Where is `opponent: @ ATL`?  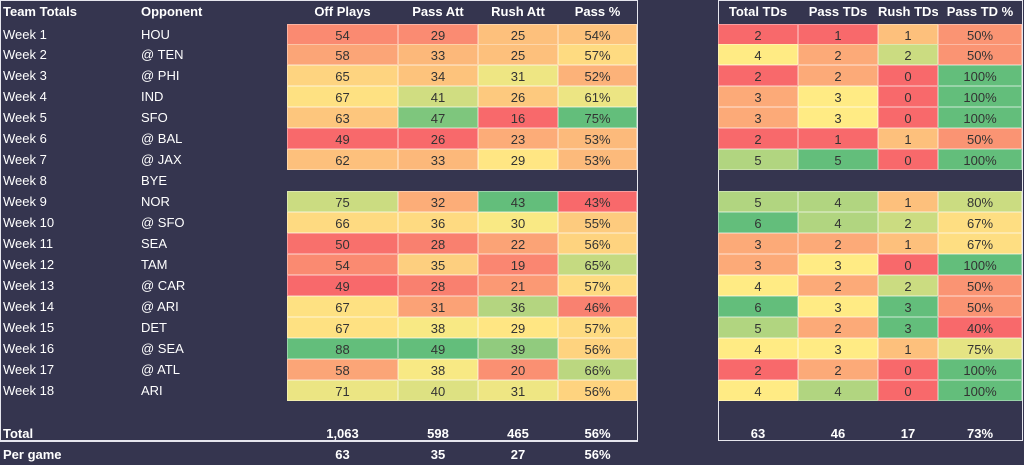
opponent: @ ATL is located at coordinates (160, 369).